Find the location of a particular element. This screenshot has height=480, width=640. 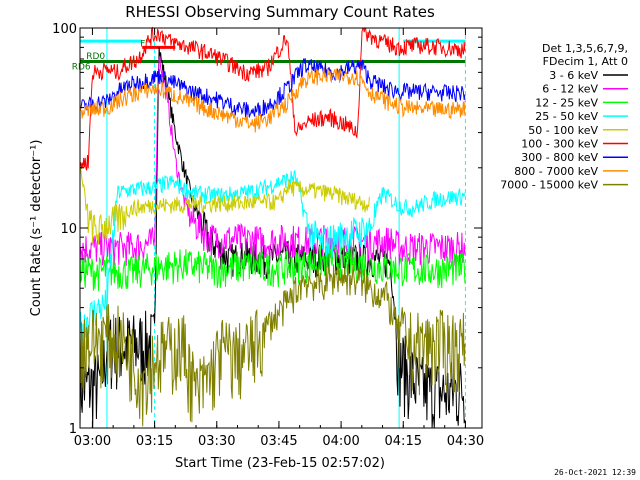

chart-title: RHESSI Observing Summary Count Rates is located at coordinates (280, 12).